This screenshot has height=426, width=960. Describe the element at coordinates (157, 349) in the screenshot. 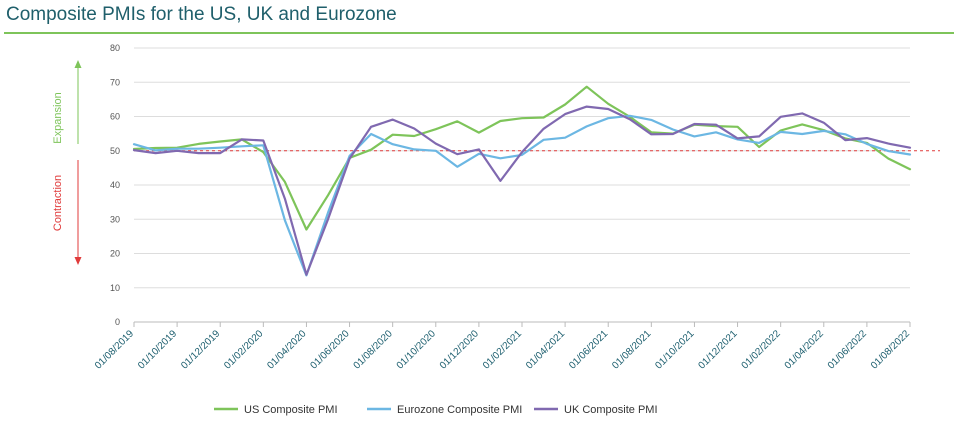

I see `x-tick-label-1: 01/10/2019` at that location.